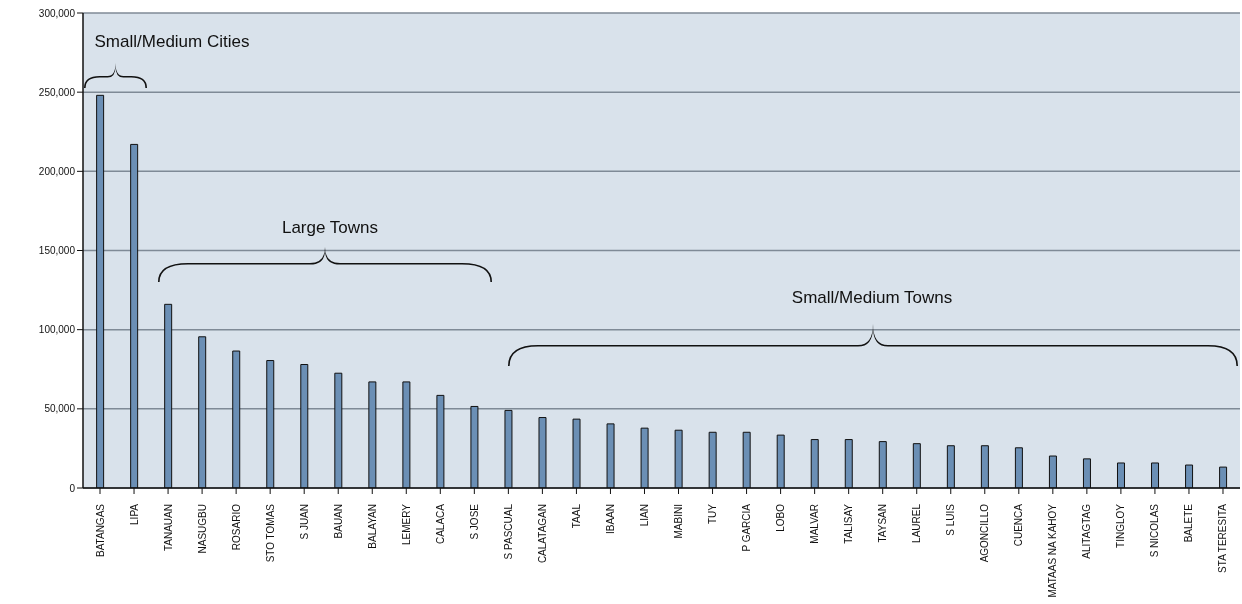 This screenshot has height=604, width=1242. Describe the element at coordinates (781, 517) in the screenshot. I see `x-tick-label: LOBO` at that location.